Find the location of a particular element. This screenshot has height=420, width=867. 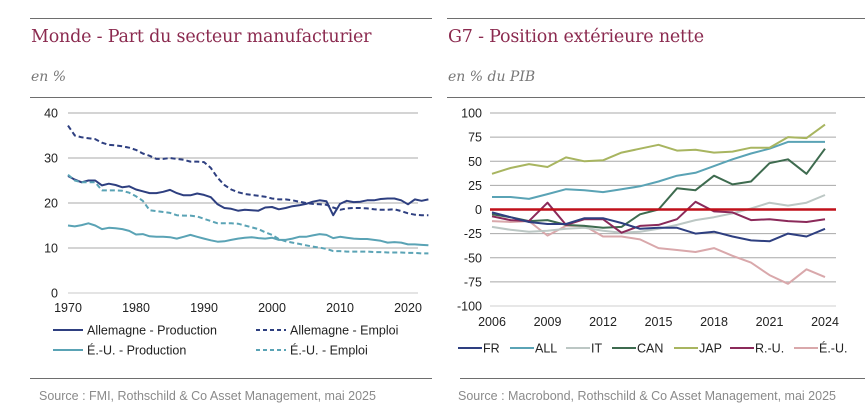

x-tick-label: 1970 is located at coordinates (68, 308).